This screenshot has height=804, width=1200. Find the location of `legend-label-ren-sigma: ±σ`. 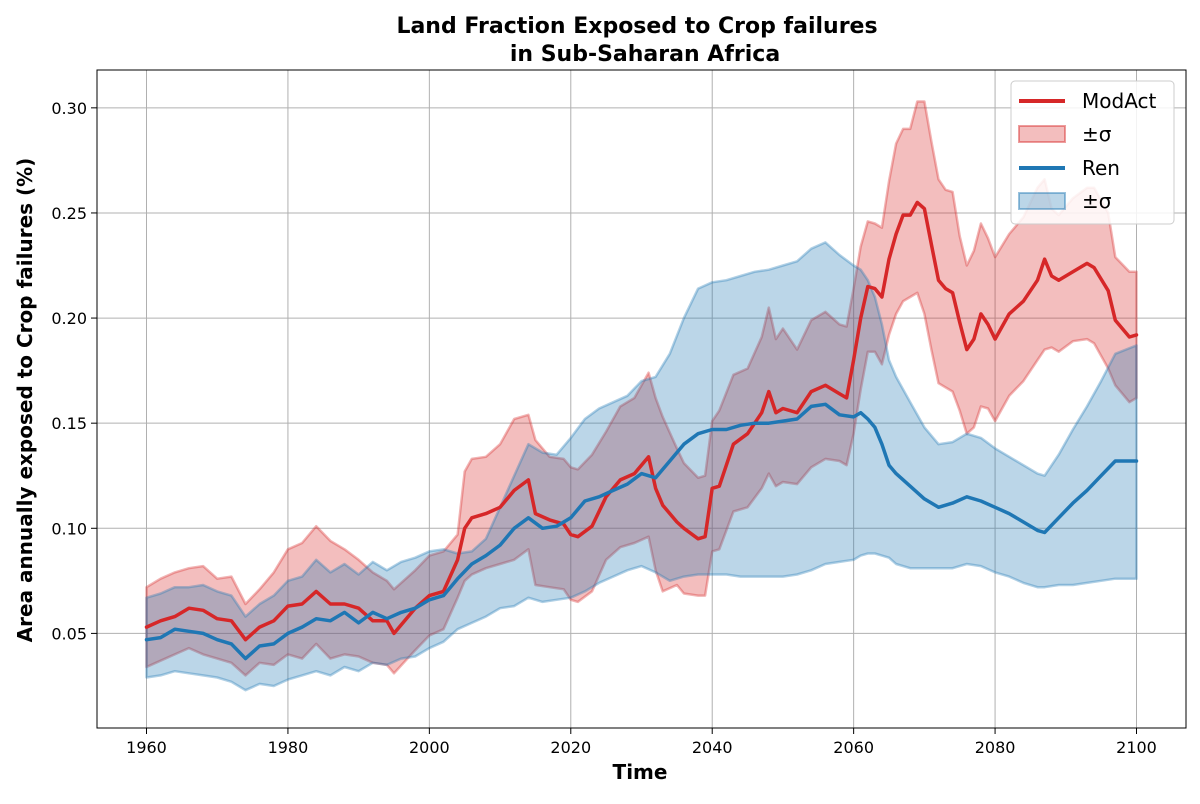

legend-label-ren-sigma: ±σ is located at coordinates (1097, 201).